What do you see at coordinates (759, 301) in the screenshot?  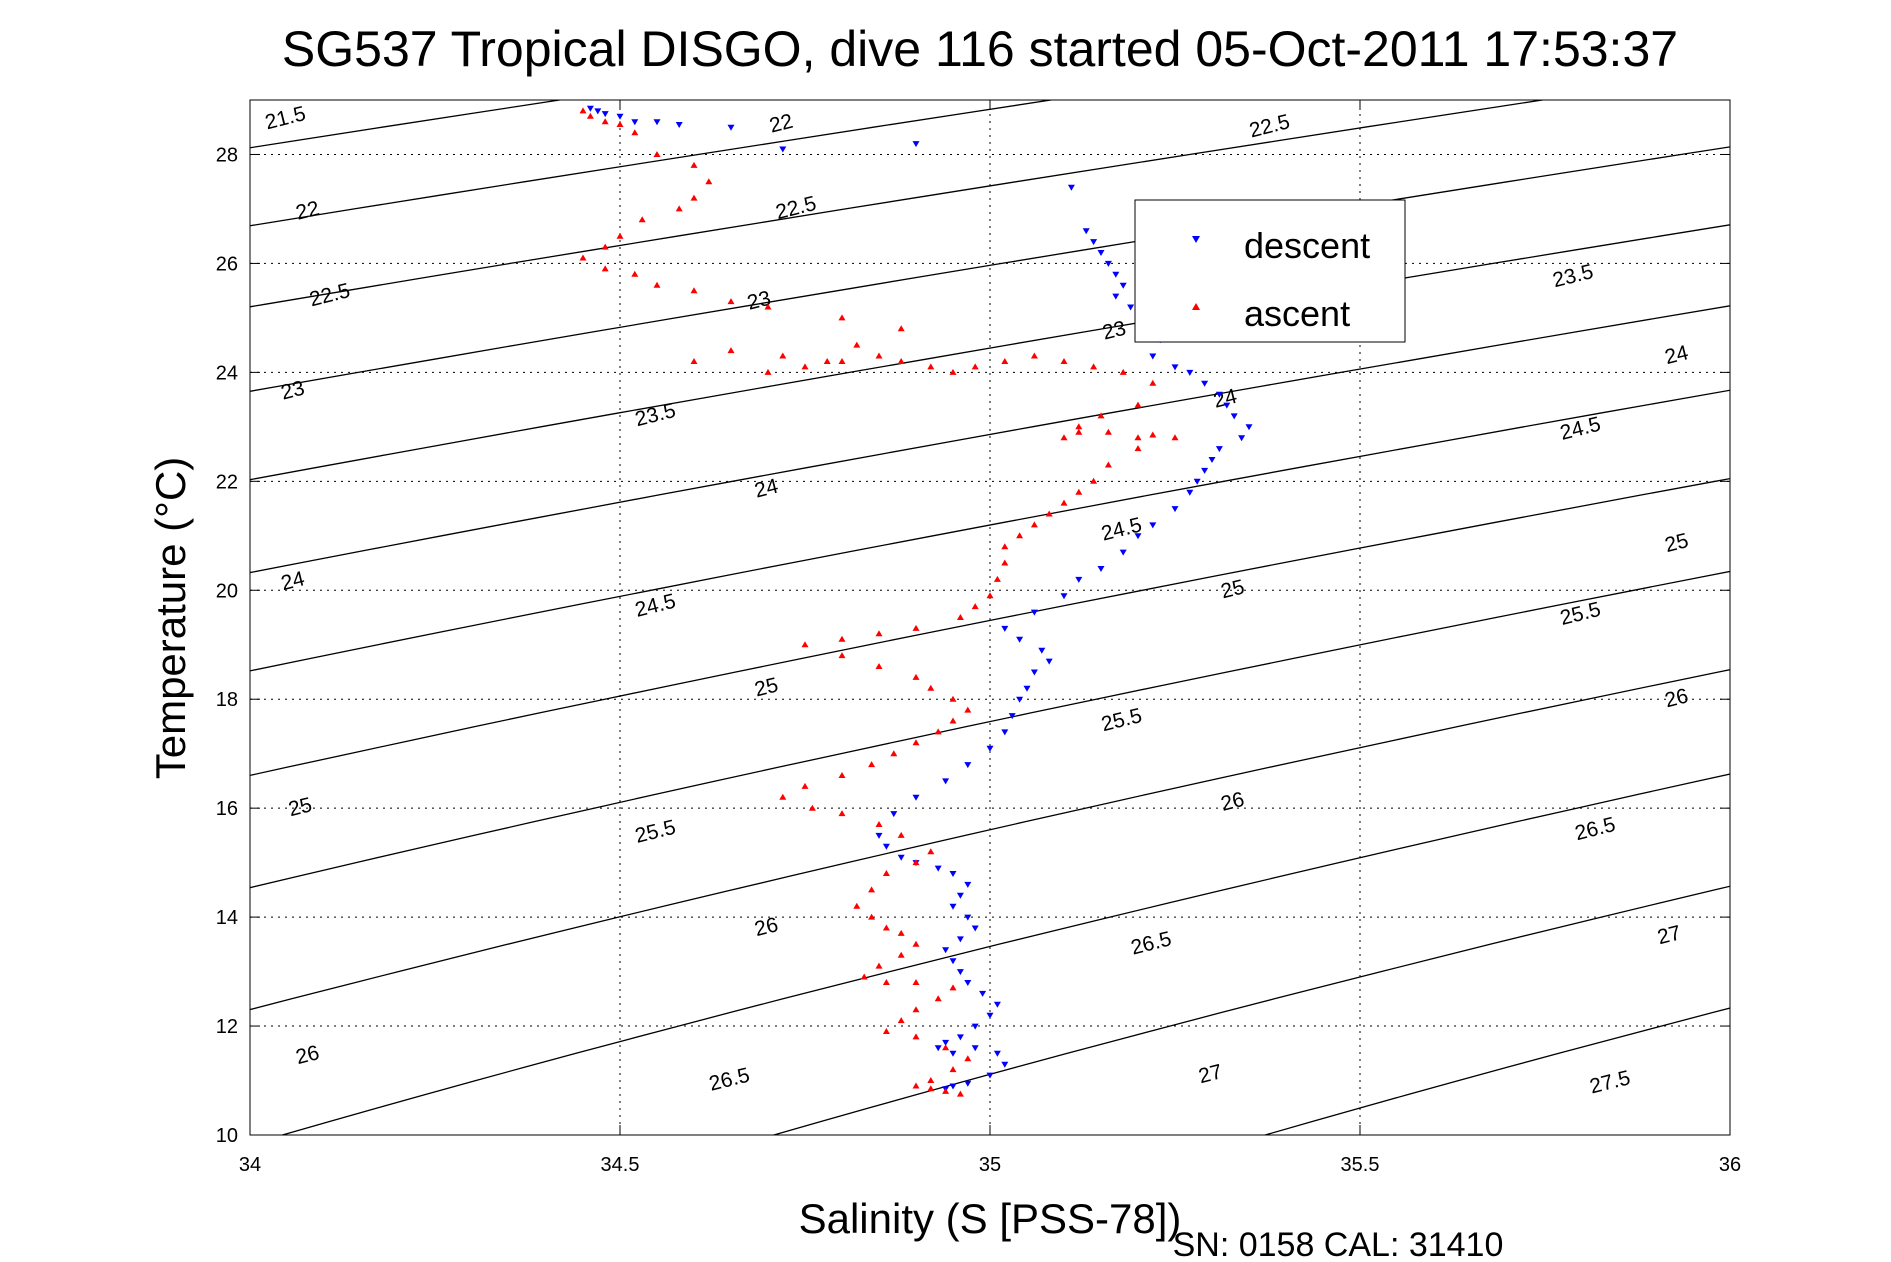 I see `isopycnal-label: 23` at bounding box center [759, 301].